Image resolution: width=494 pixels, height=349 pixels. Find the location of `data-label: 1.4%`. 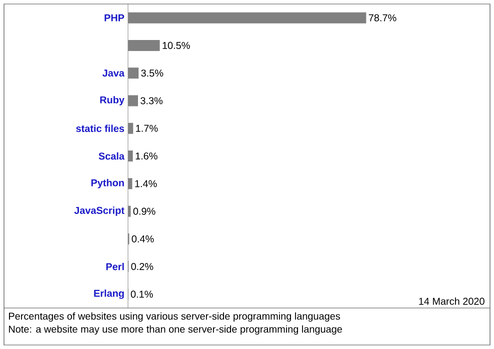

data-label: 1.4% is located at coordinates (146, 184).